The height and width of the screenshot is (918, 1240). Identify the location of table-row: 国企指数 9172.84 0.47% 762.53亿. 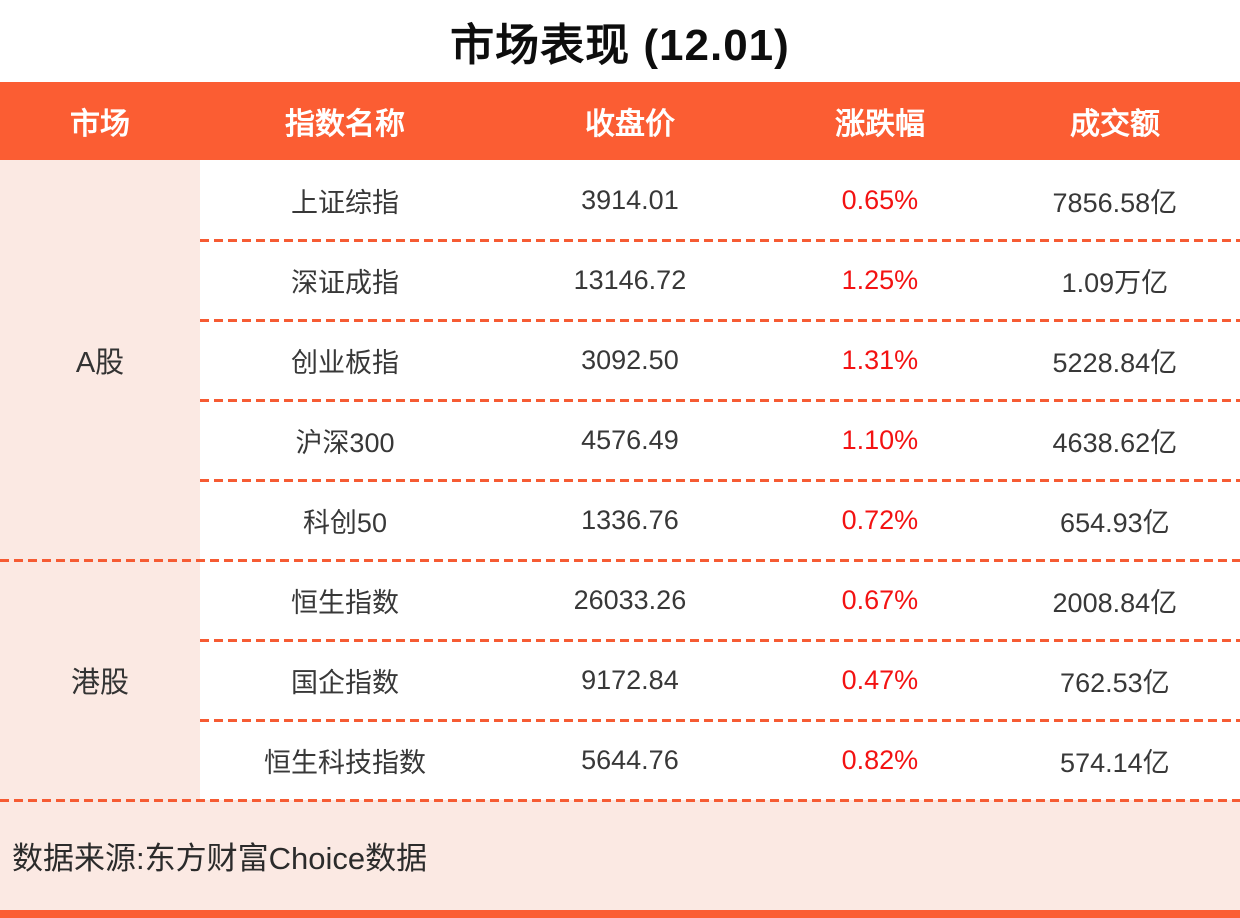
(720, 681).